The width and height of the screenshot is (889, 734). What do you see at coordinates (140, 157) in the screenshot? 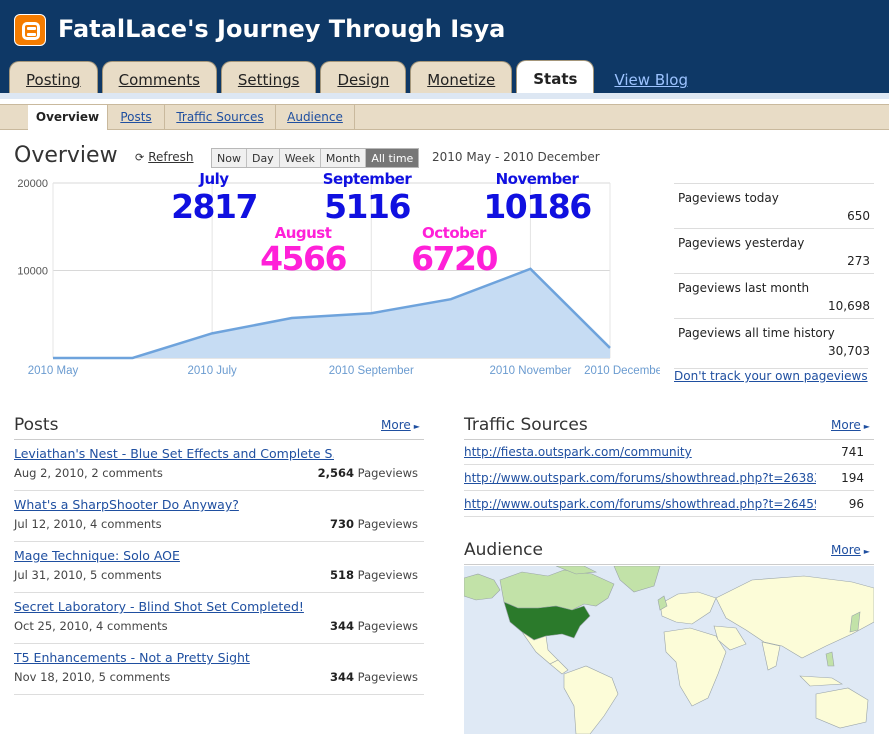
I see `refresh-icon: ⟳` at bounding box center [140, 157].